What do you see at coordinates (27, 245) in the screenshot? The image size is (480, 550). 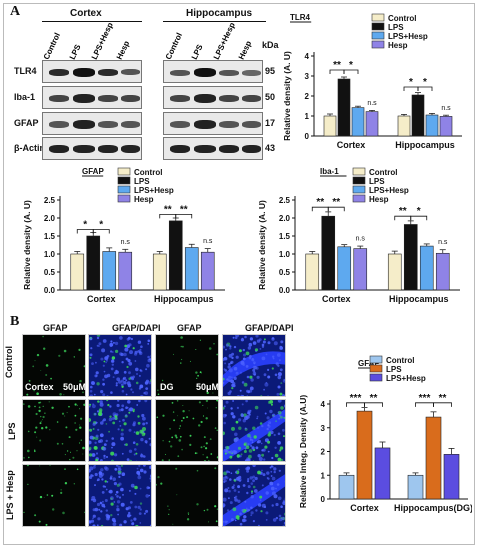 I see `y-axis-label: Relative density (A. U)` at bounding box center [27, 245].